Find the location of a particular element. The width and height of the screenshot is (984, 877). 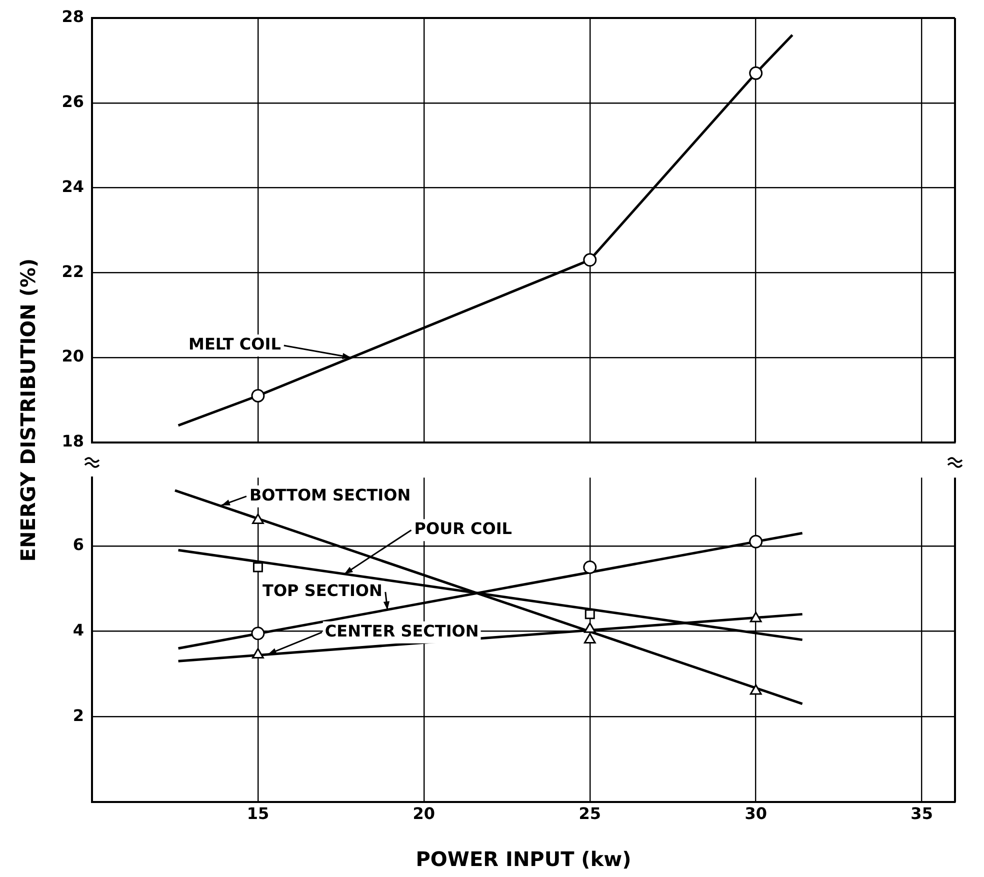

annotation: POUR COIL is located at coordinates (463, 528).